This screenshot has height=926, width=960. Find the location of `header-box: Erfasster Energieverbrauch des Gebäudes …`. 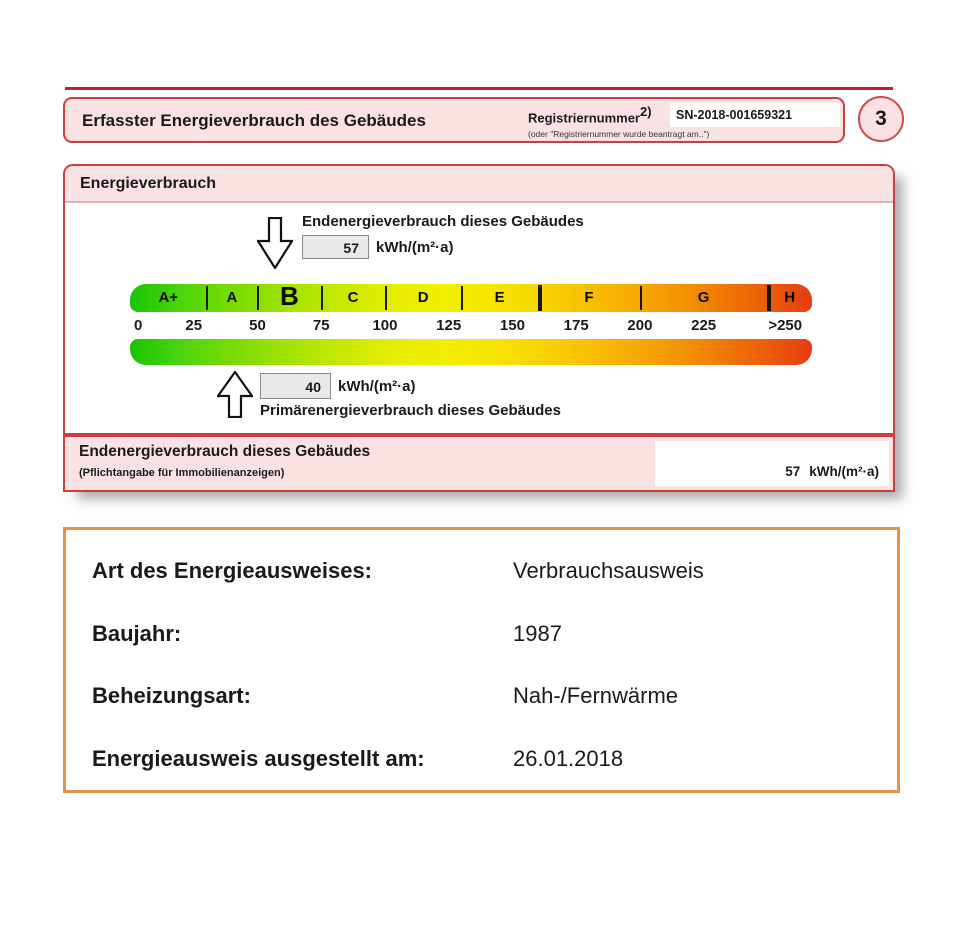

header-box: Erfasster Energieverbrauch des Gebäudes … is located at coordinates (454, 120).